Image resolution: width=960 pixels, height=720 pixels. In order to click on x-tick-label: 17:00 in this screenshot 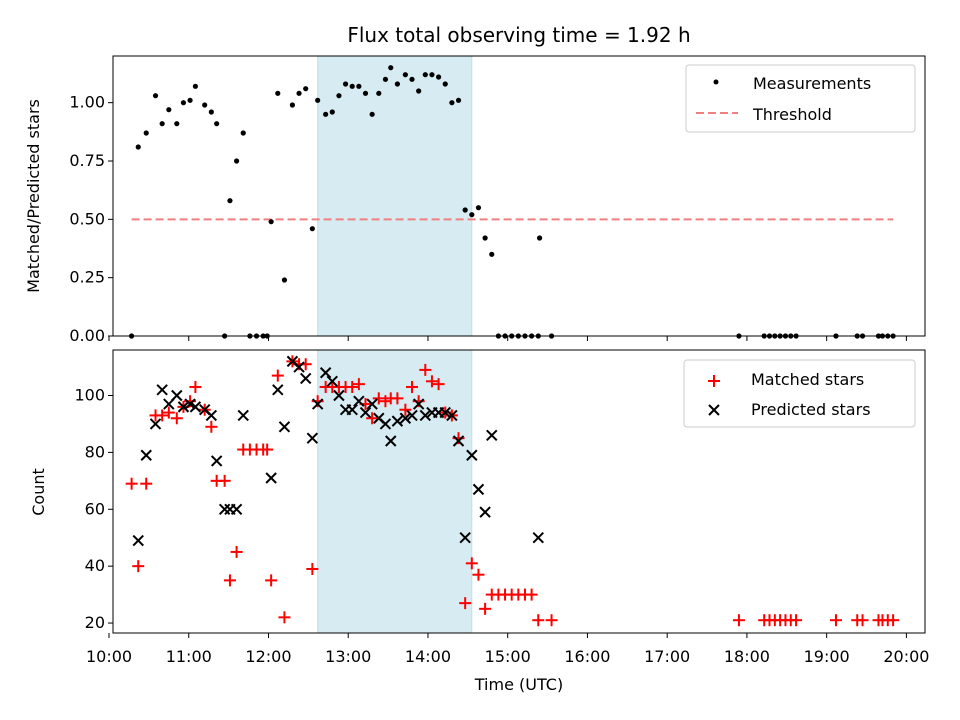, I will do `click(667, 656)`.